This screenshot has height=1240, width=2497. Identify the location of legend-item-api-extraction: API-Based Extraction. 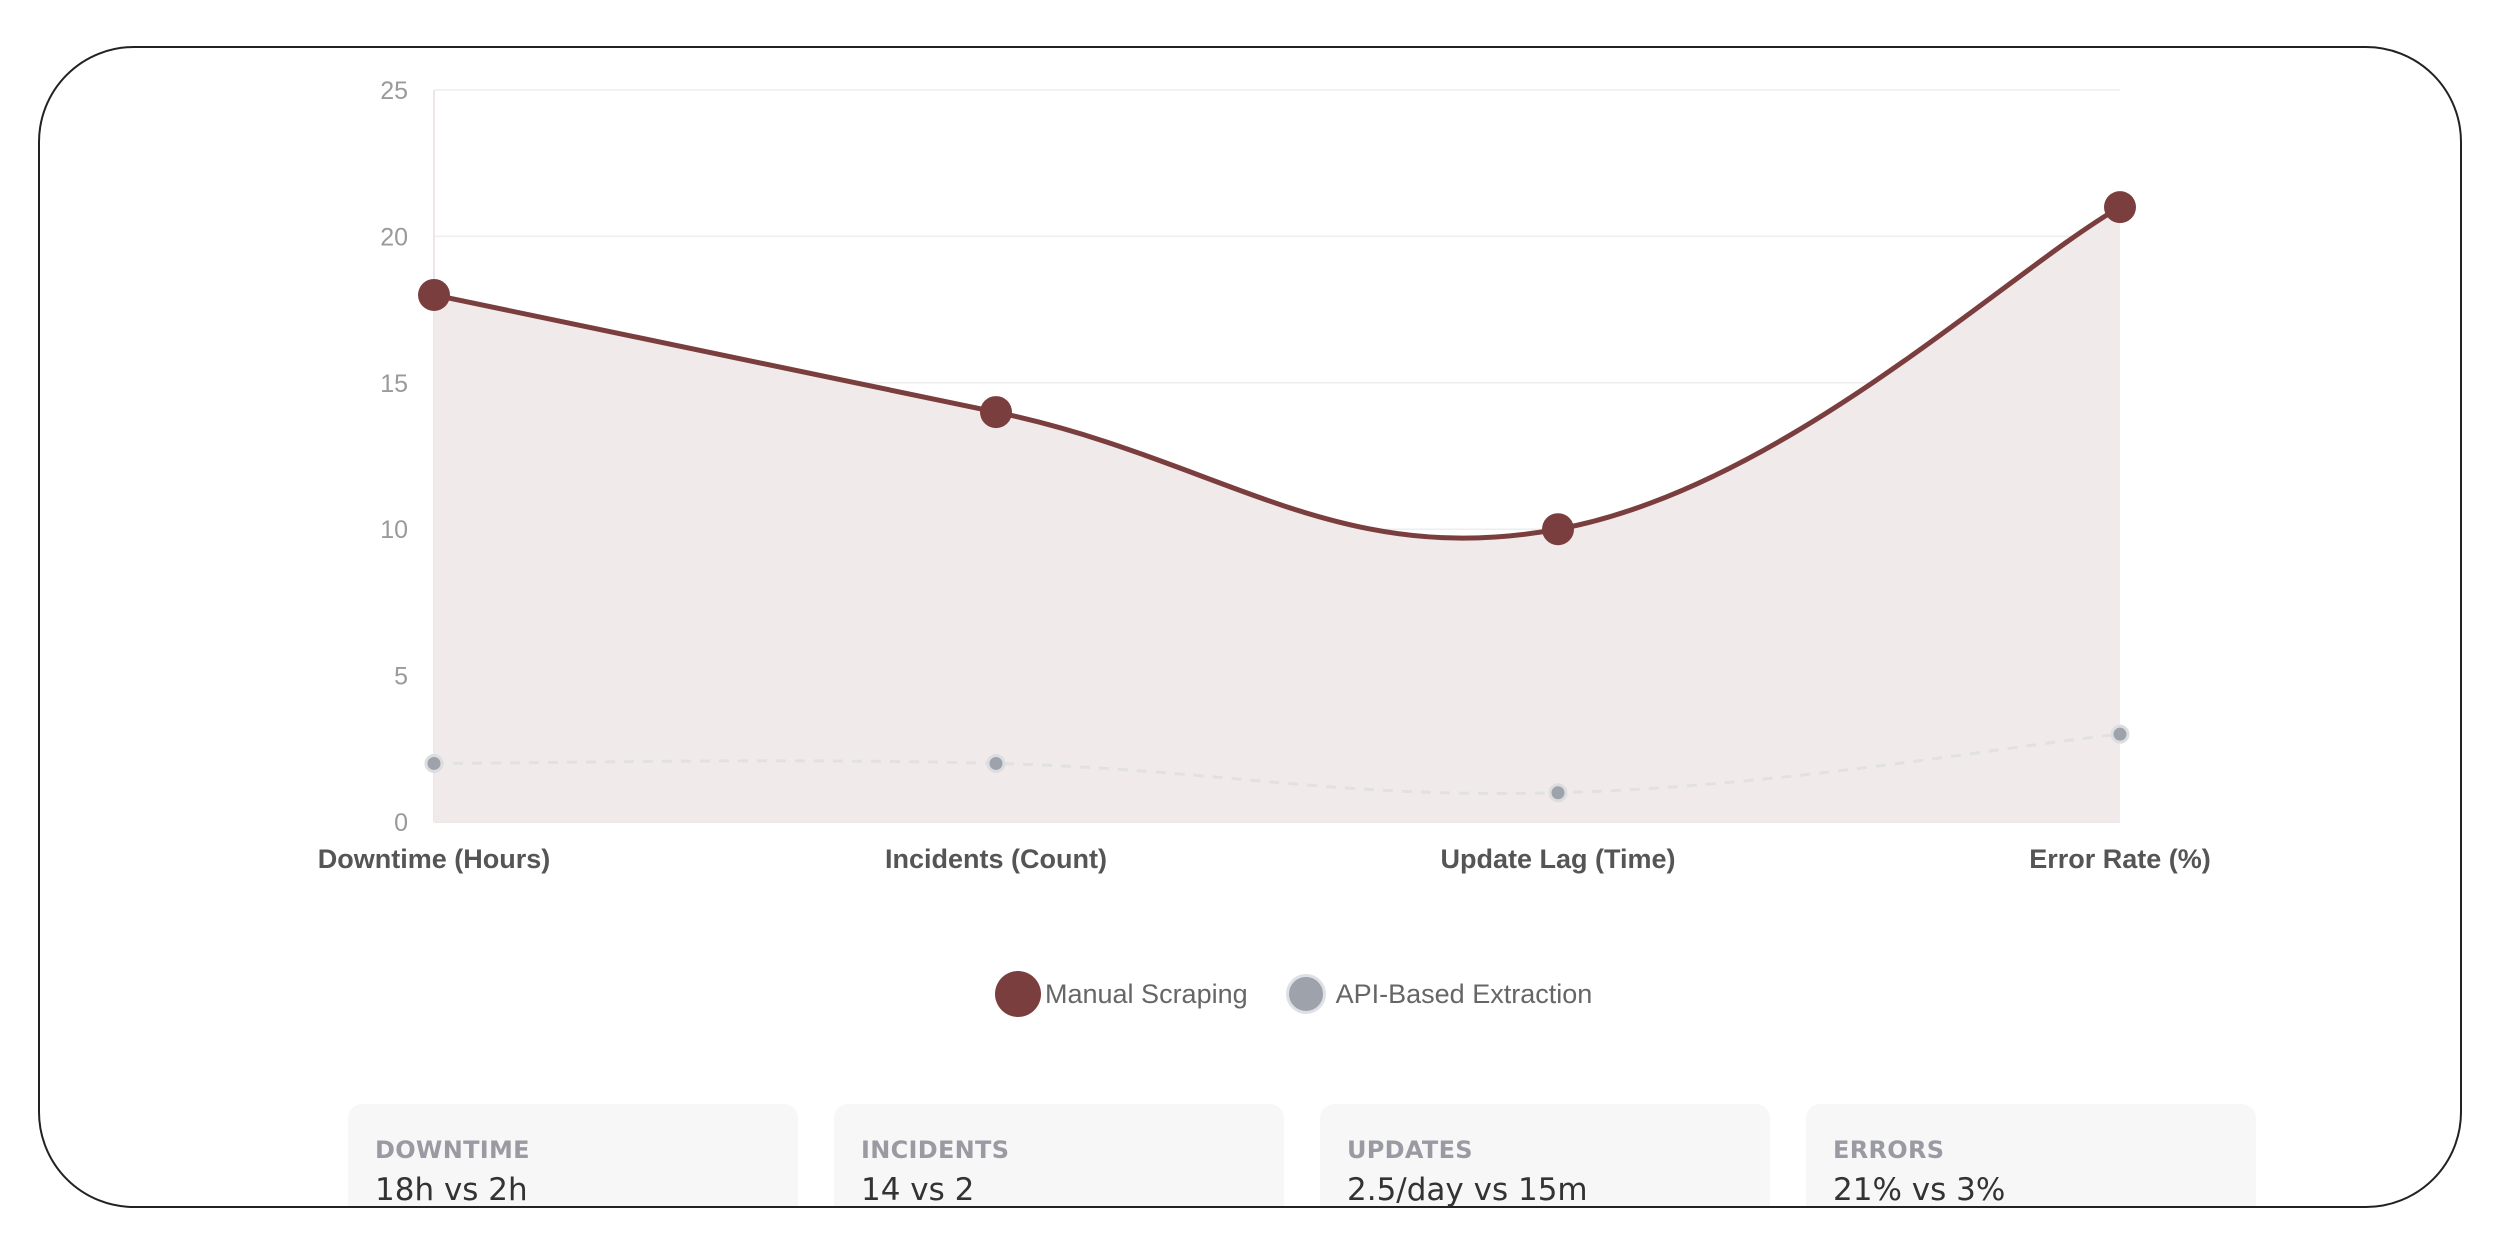
(1420, 994).